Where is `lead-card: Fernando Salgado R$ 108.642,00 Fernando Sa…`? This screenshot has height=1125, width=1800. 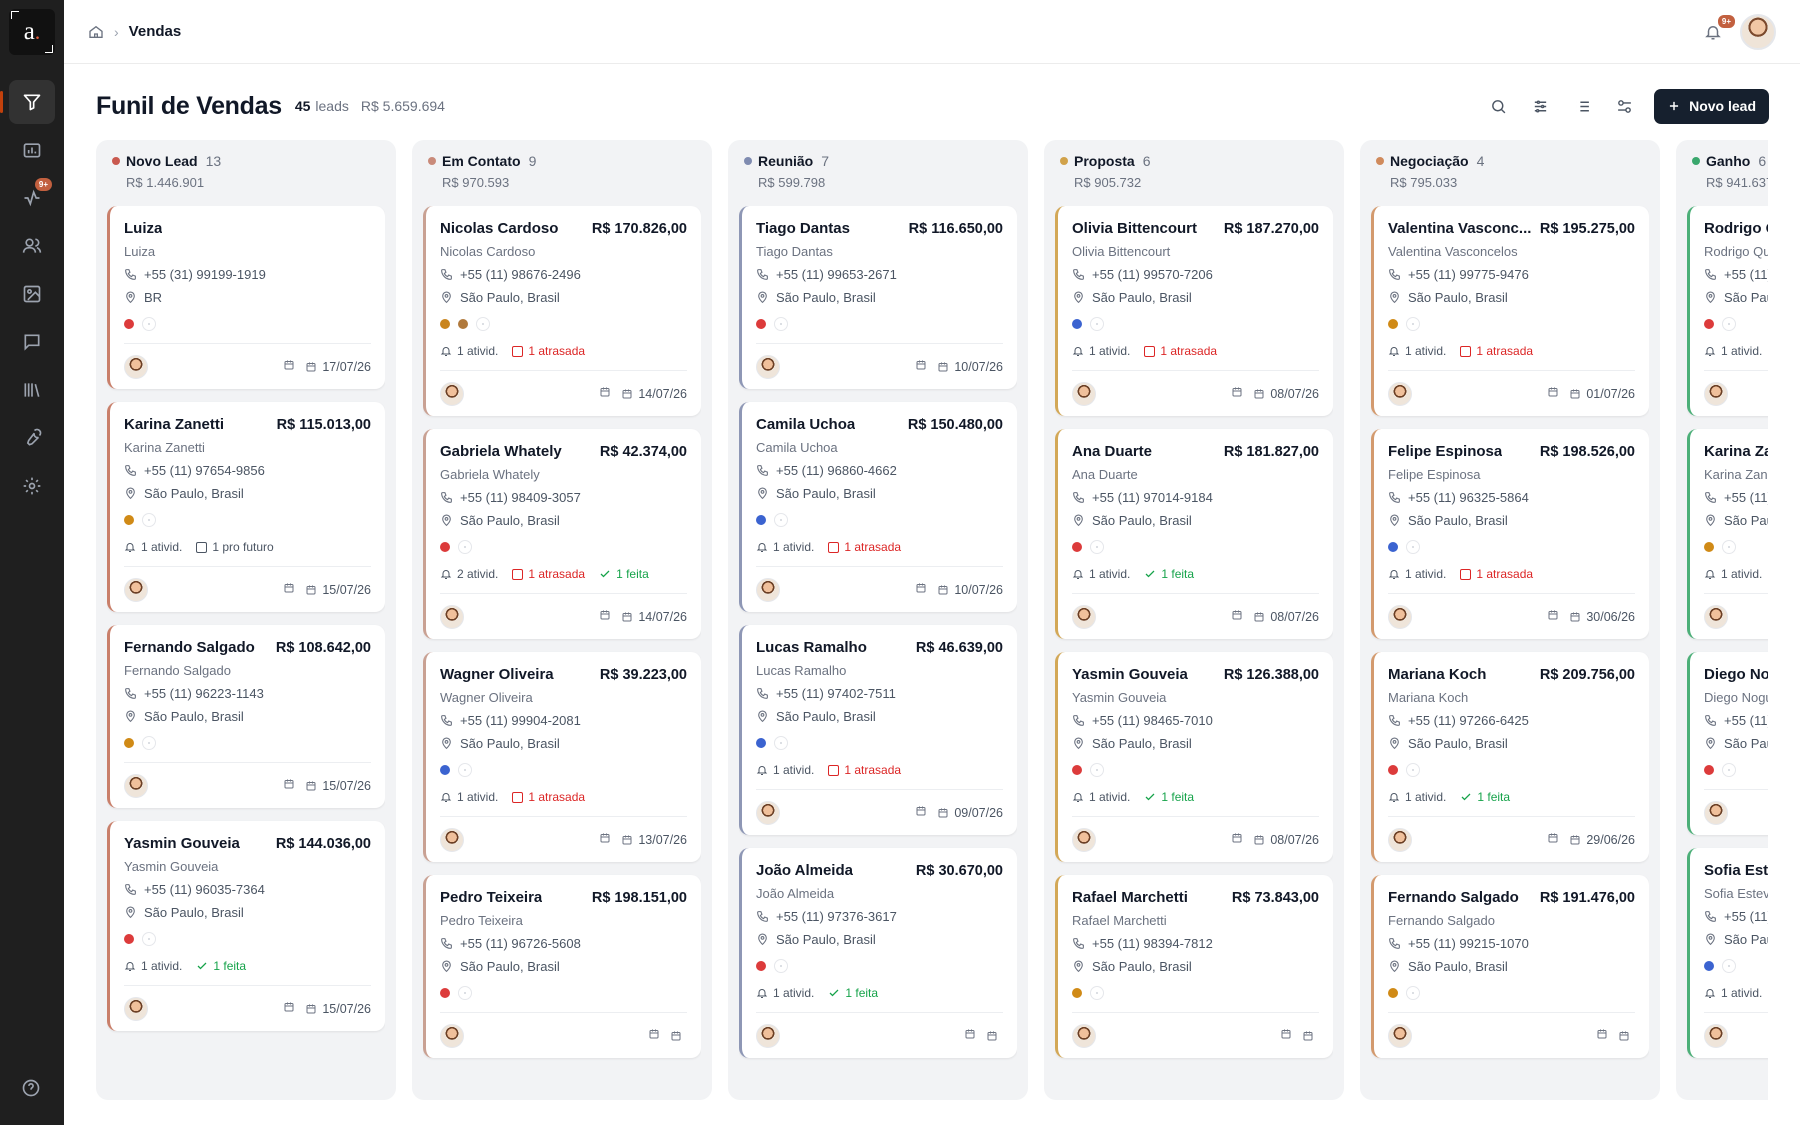
lead-card: Fernando Salgado R$ 108.642,00 Fernando Sa… is located at coordinates (246, 716).